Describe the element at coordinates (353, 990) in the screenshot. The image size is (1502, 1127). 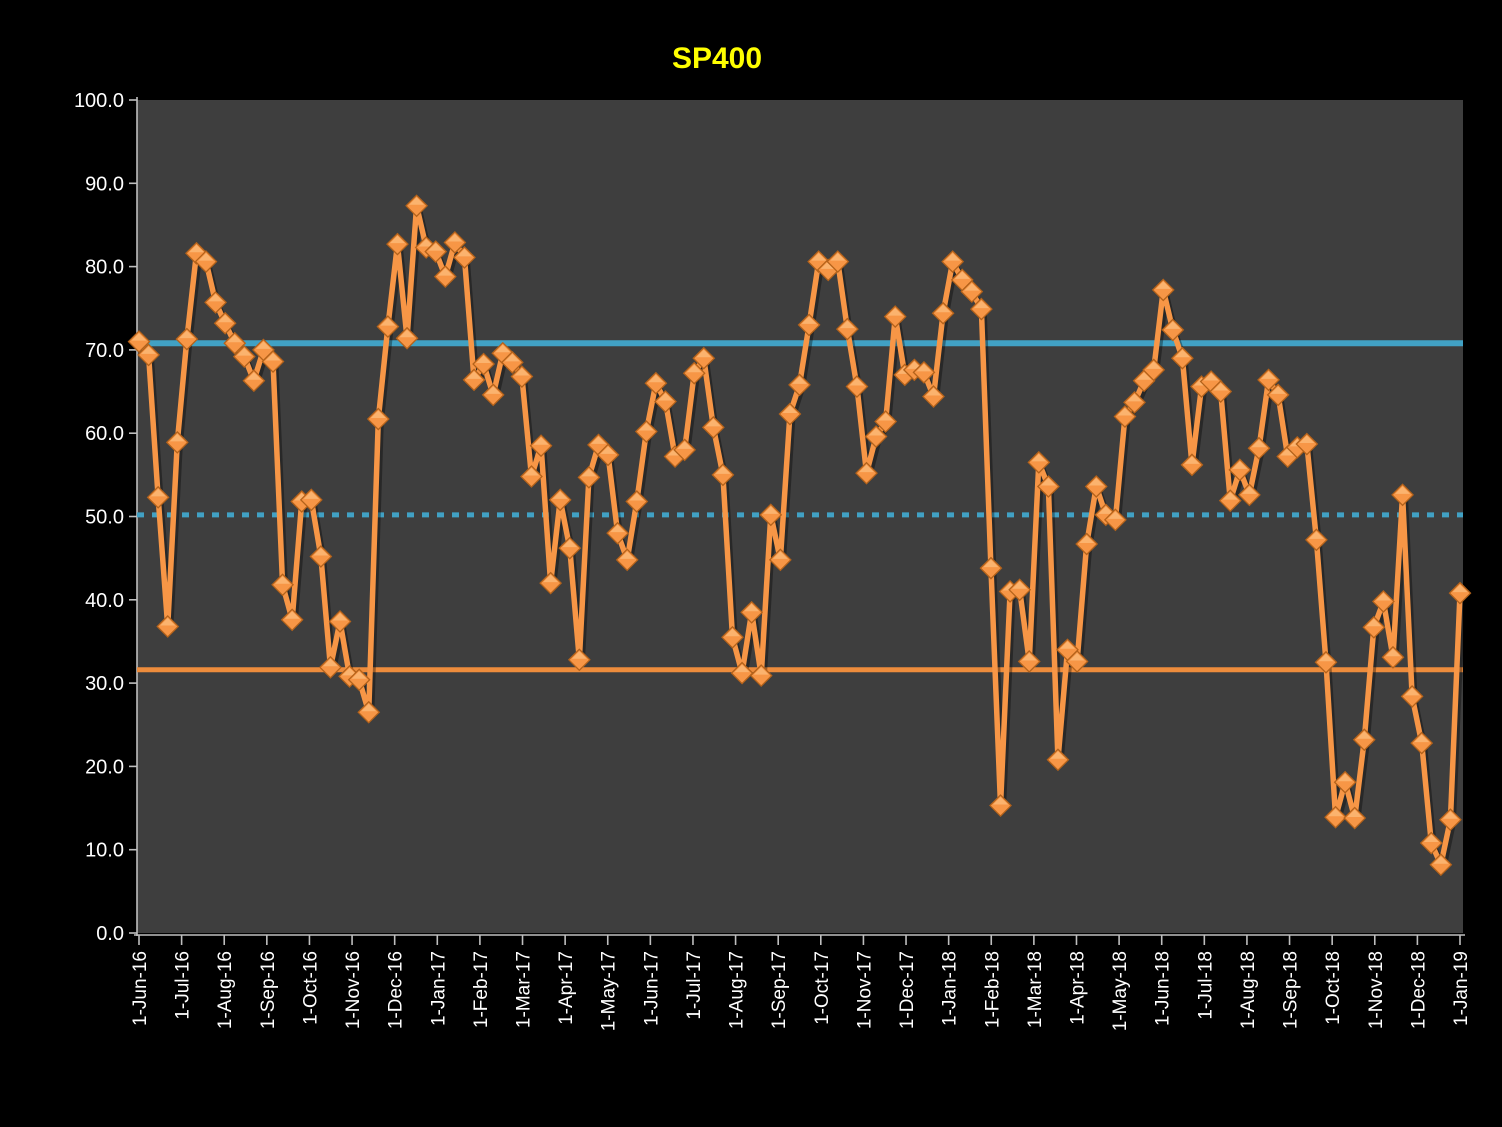
I see `x-tick-label: 1-Nov-16` at that location.